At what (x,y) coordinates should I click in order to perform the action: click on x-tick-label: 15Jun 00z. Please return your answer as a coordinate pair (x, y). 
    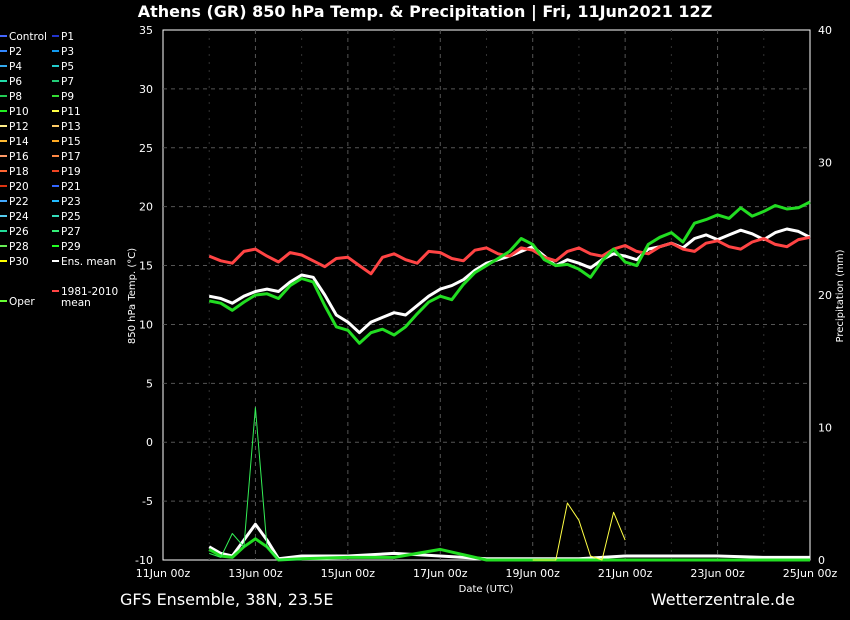
    Looking at the image, I should click on (348, 573).